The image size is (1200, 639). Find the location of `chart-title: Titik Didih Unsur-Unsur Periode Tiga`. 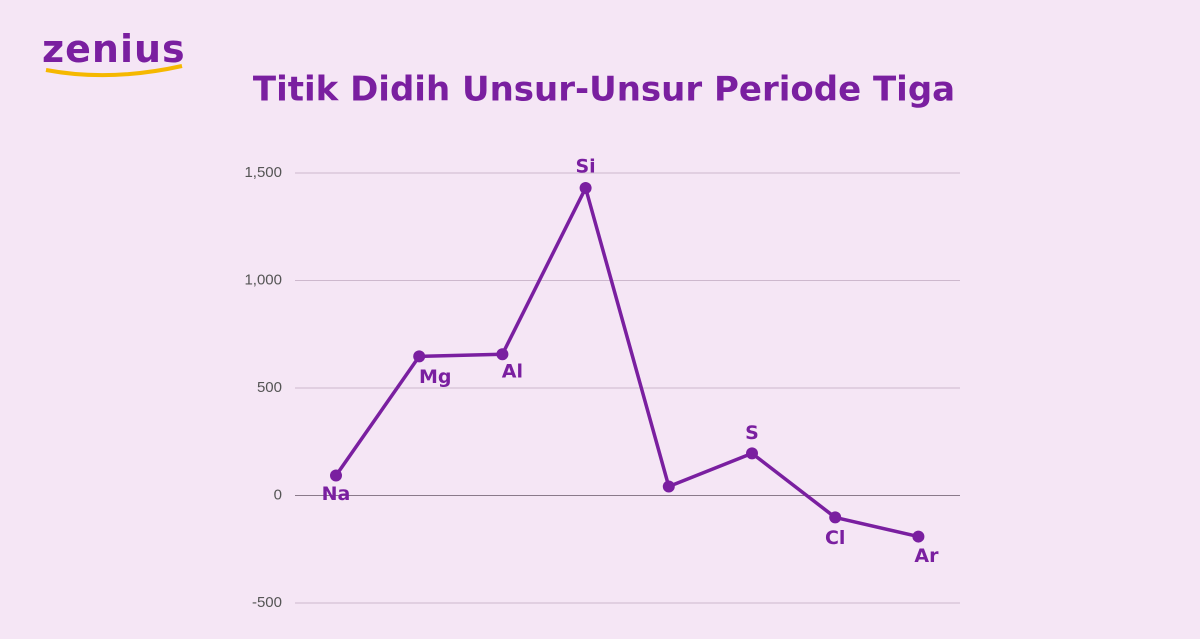

chart-title: Titik Didih Unsur-Unsur Periode Tiga is located at coordinates (604, 90).